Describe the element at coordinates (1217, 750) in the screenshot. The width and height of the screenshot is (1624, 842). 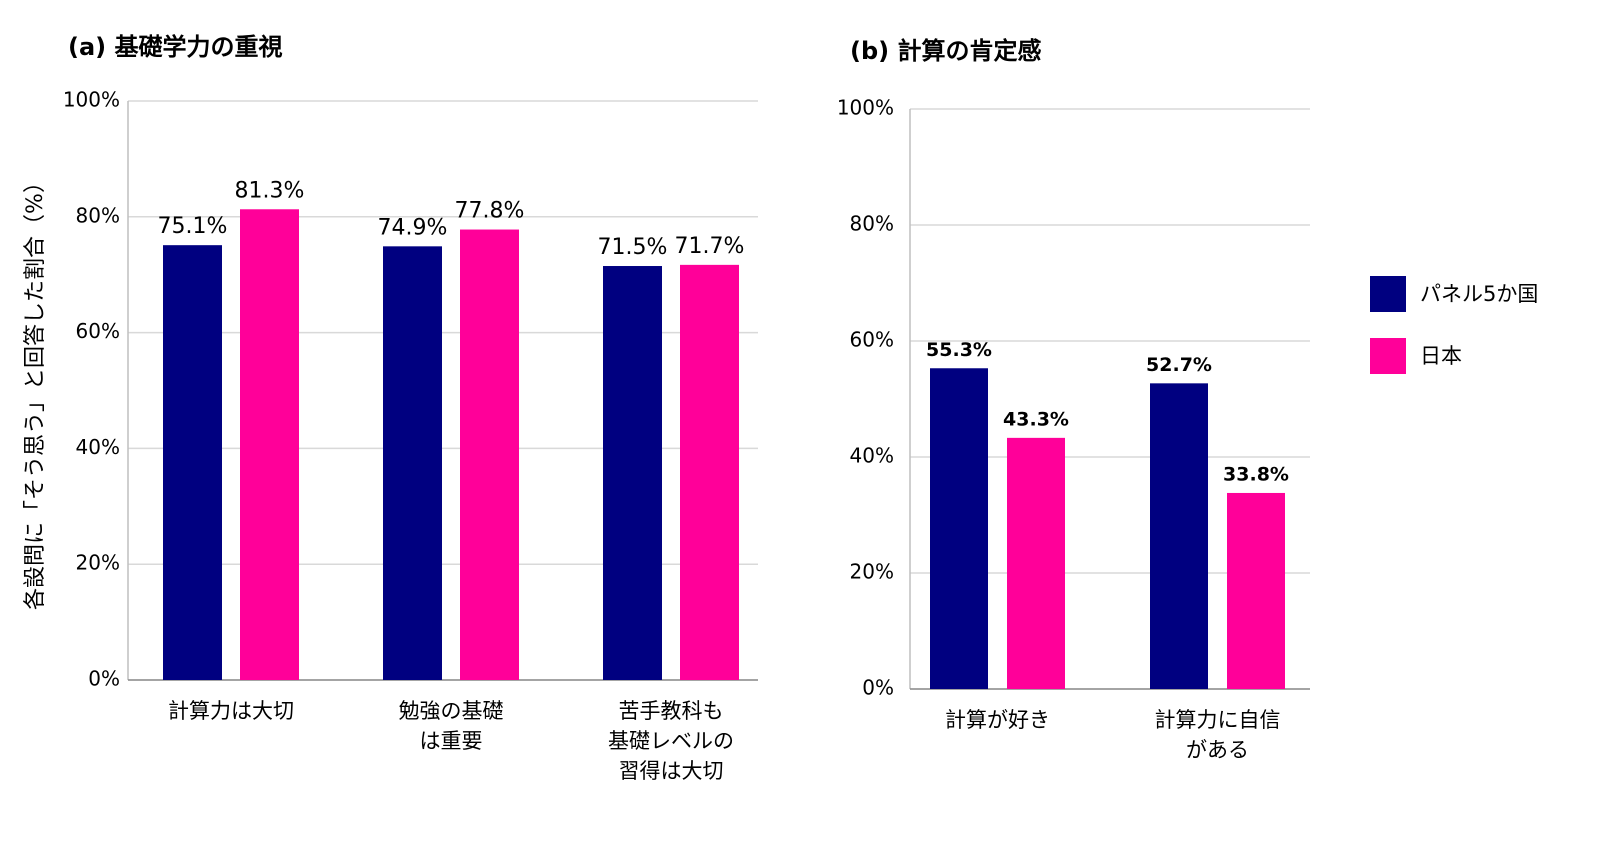
I see `x-tick-label: がある` at that location.